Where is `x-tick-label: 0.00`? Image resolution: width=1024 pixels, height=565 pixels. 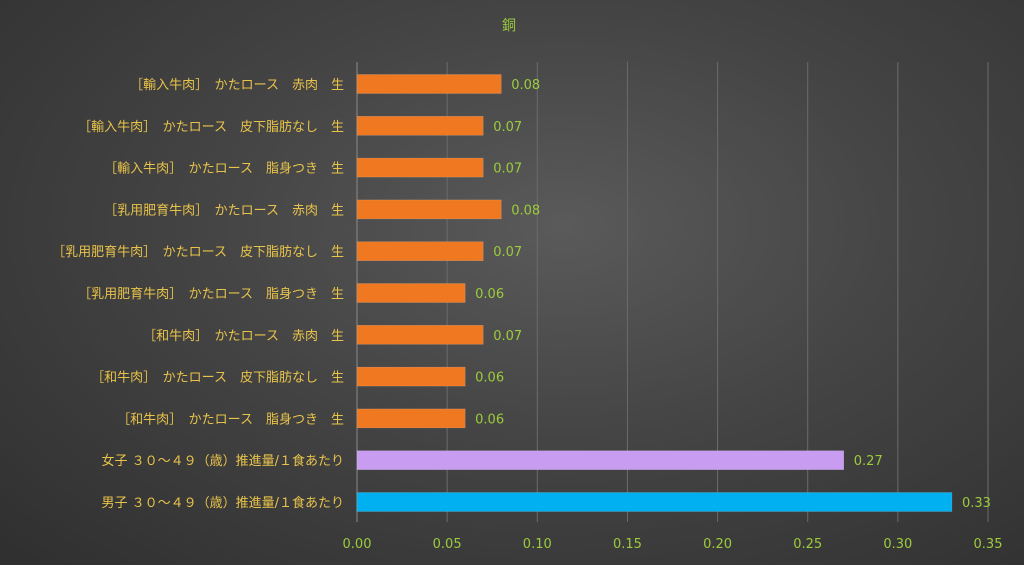 x-tick-label: 0.00 is located at coordinates (357, 544).